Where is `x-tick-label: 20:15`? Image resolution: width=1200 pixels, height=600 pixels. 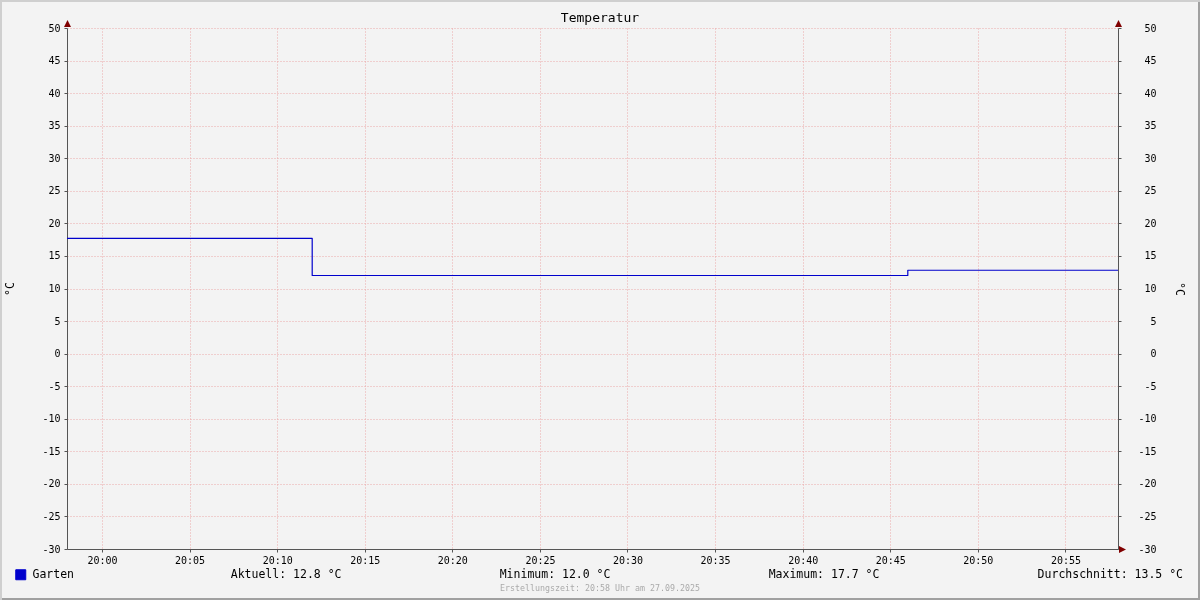 x-tick-label: 20:15 is located at coordinates (365, 560).